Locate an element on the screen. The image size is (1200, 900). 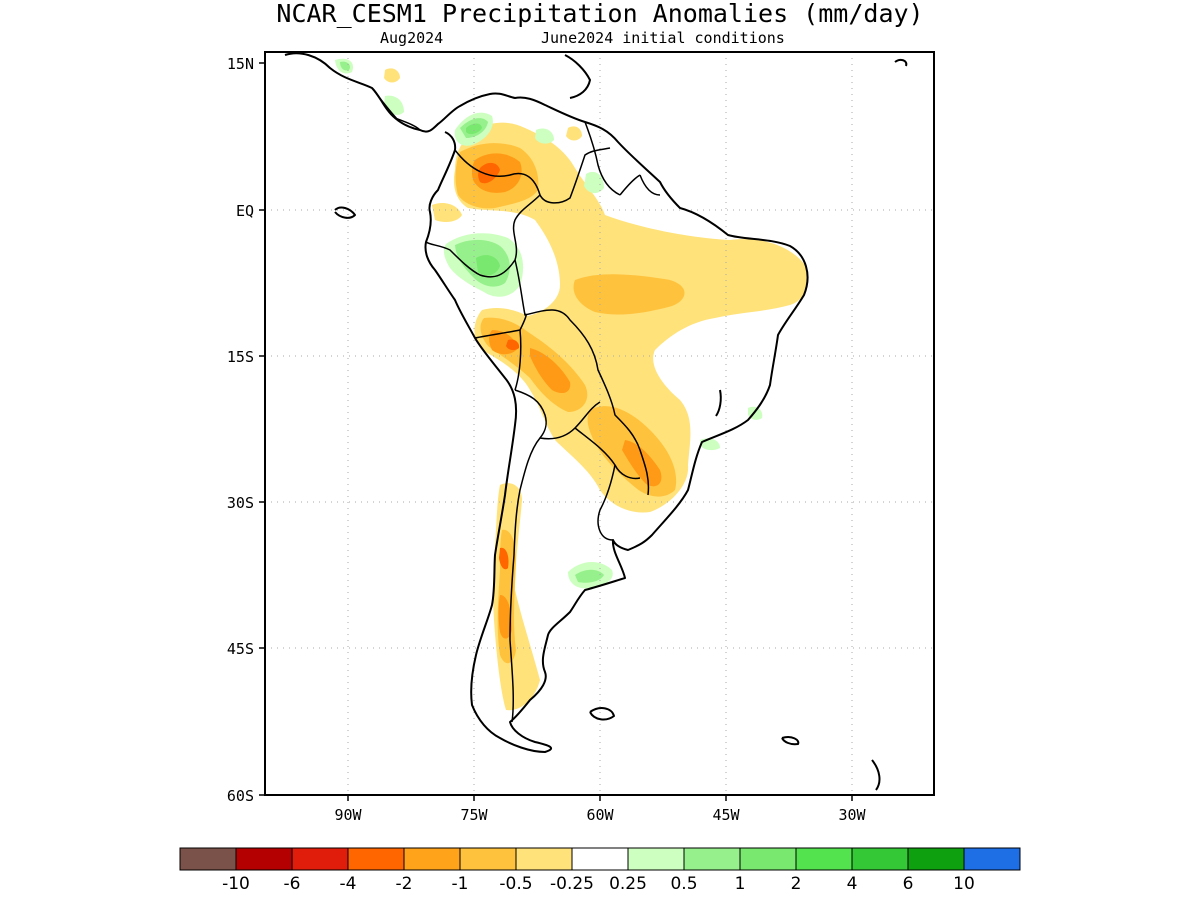
colorbar-label: 6 is located at coordinates (908, 884).